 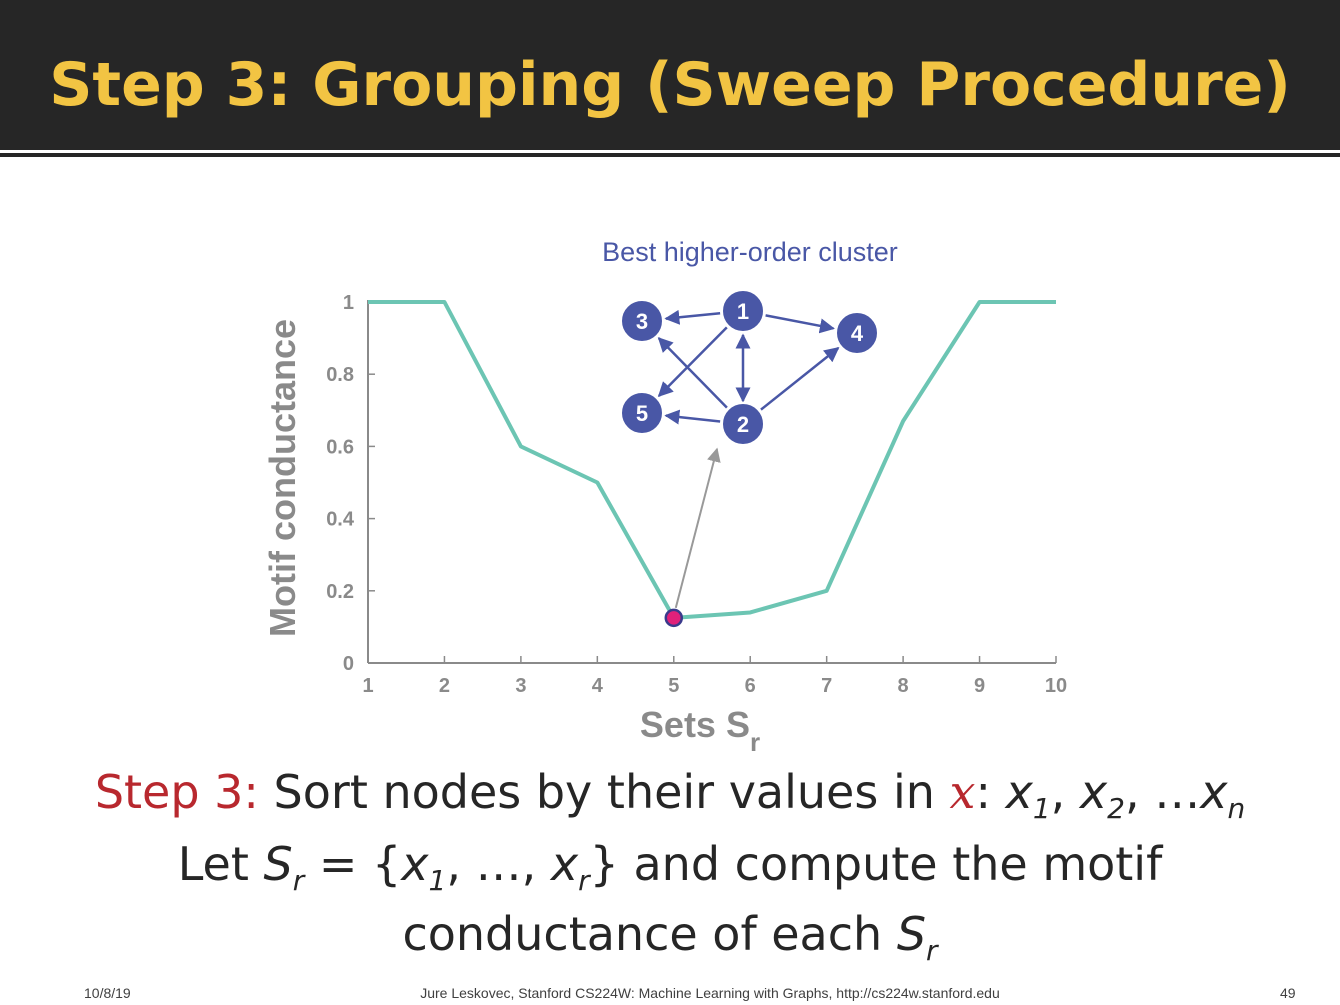 What do you see at coordinates (444, 686) in the screenshot?
I see `x-tick-label: 2` at bounding box center [444, 686].